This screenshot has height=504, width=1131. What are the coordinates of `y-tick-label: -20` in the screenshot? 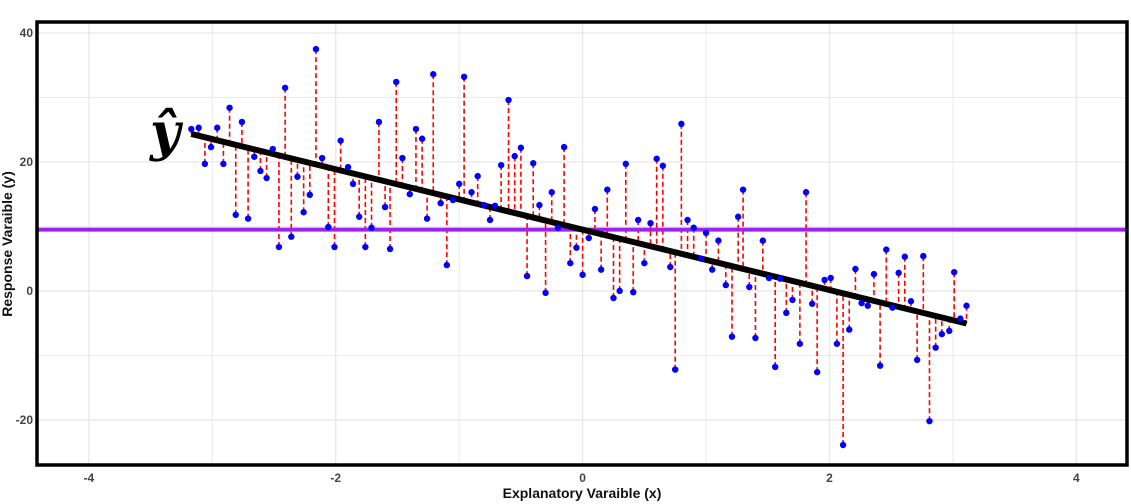 It's located at (25, 420).